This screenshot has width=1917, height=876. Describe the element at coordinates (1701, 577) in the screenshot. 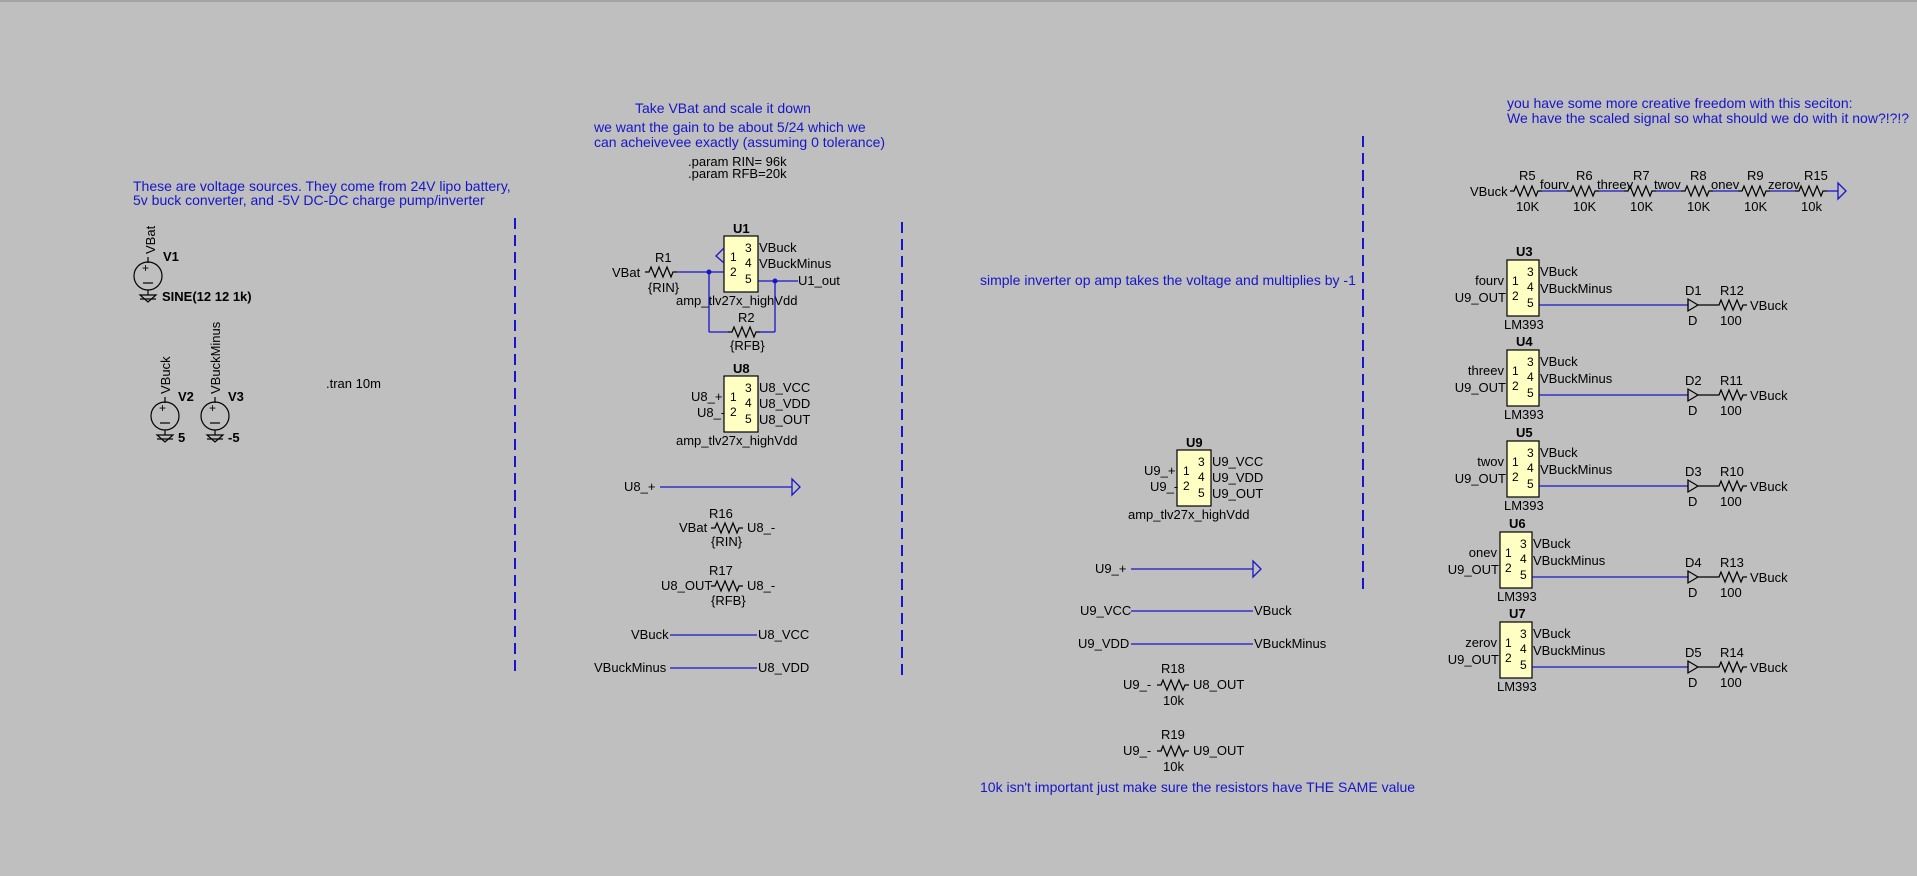

I see `diode-d4` at that location.